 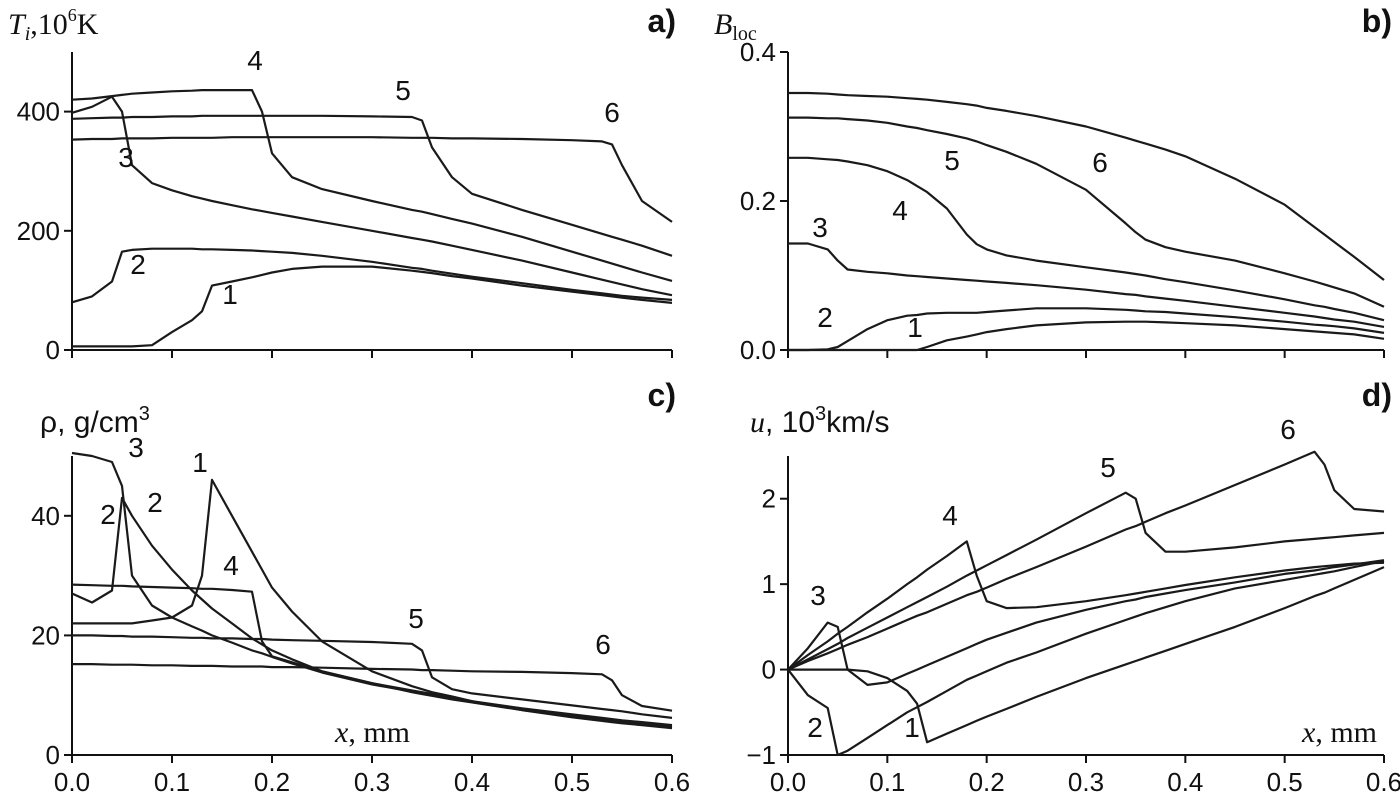 I want to click on label-part: ρ, g/cm, so click(x=89, y=422).